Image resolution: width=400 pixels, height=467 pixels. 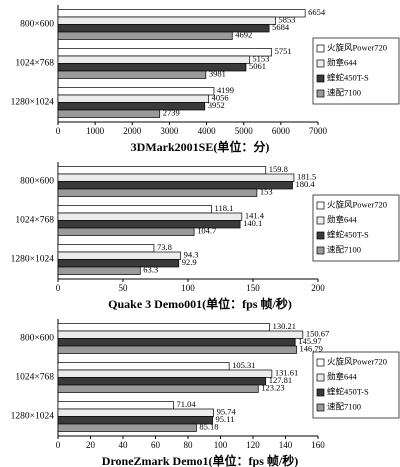 What do you see at coordinates (91, 445) in the screenshot?
I see `x-tick-label: 20` at bounding box center [91, 445].